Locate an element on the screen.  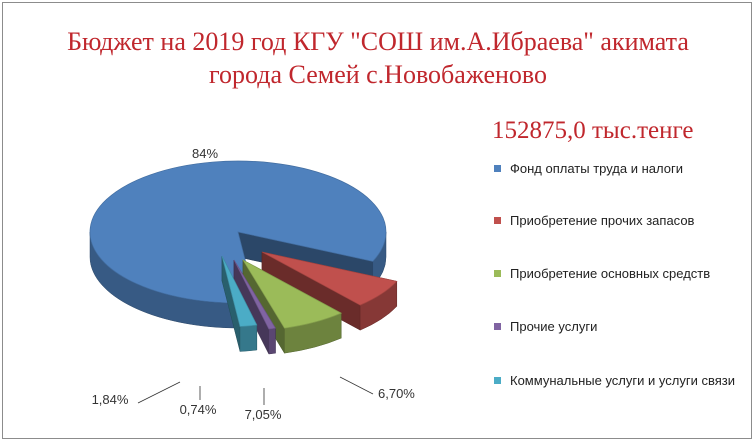
legend-label-other-services: Прочие услуги is located at coordinates (554, 326).